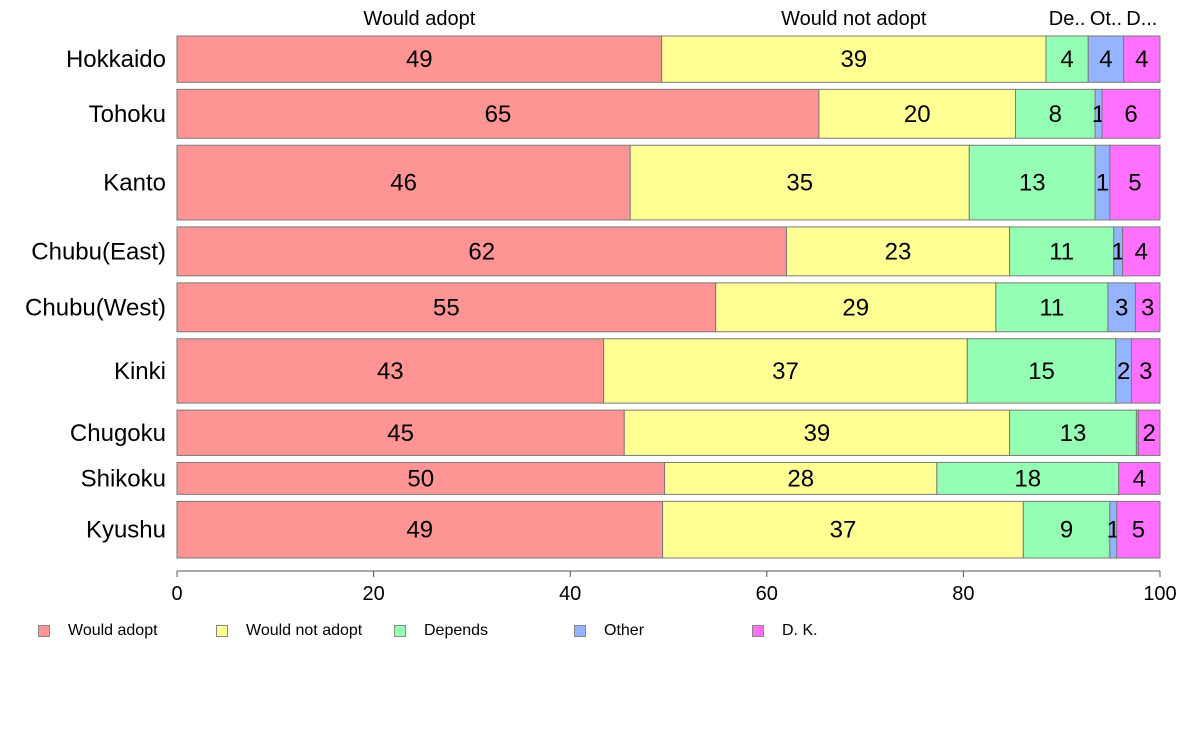 The height and width of the screenshot is (736, 1188). Describe the element at coordinates (140, 371) in the screenshot. I see `category-label-kinki: Kinki` at that location.